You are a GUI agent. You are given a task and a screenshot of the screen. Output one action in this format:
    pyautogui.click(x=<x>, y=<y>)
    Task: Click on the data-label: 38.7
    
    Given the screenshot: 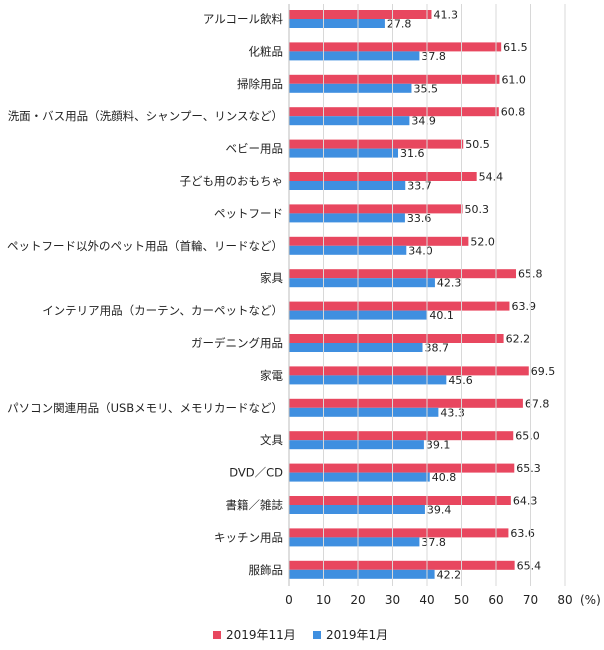 What is the action you would take?
    pyautogui.click(x=437, y=348)
    